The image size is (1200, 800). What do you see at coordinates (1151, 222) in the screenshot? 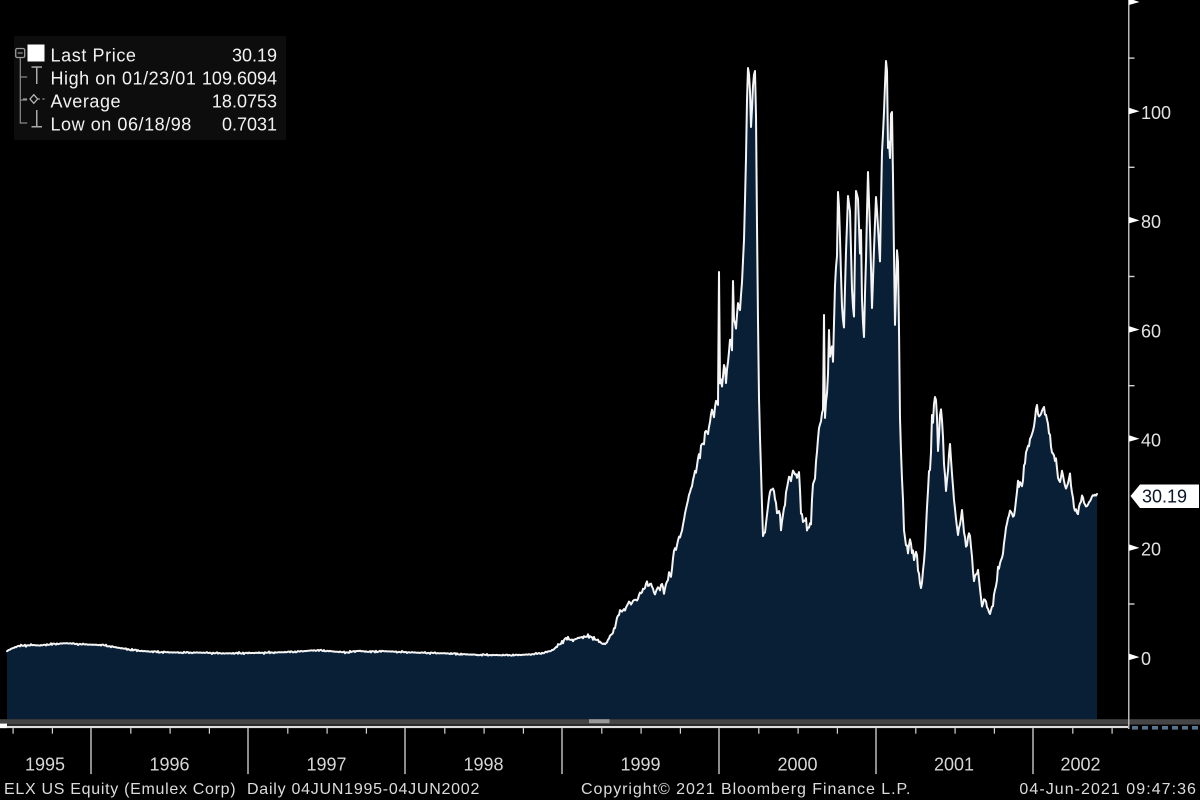
I see `svg-text: 80` at bounding box center [1151, 222].